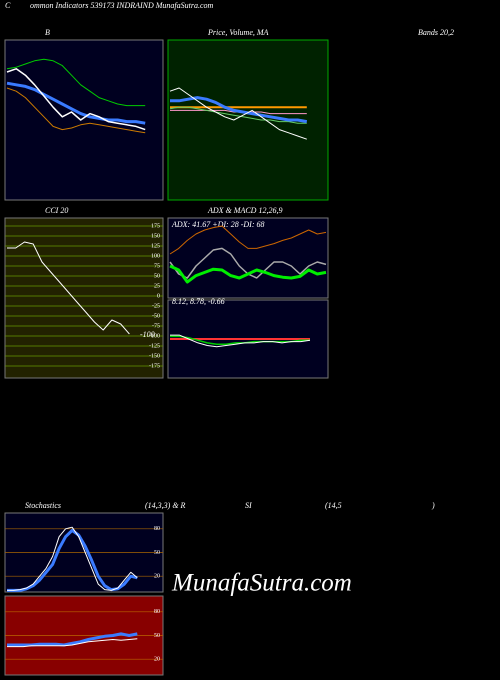 This screenshot has width=500, height=680. Describe the element at coordinates (238, 32) in the screenshot. I see `chart-title: Price, Volume, MA` at that location.